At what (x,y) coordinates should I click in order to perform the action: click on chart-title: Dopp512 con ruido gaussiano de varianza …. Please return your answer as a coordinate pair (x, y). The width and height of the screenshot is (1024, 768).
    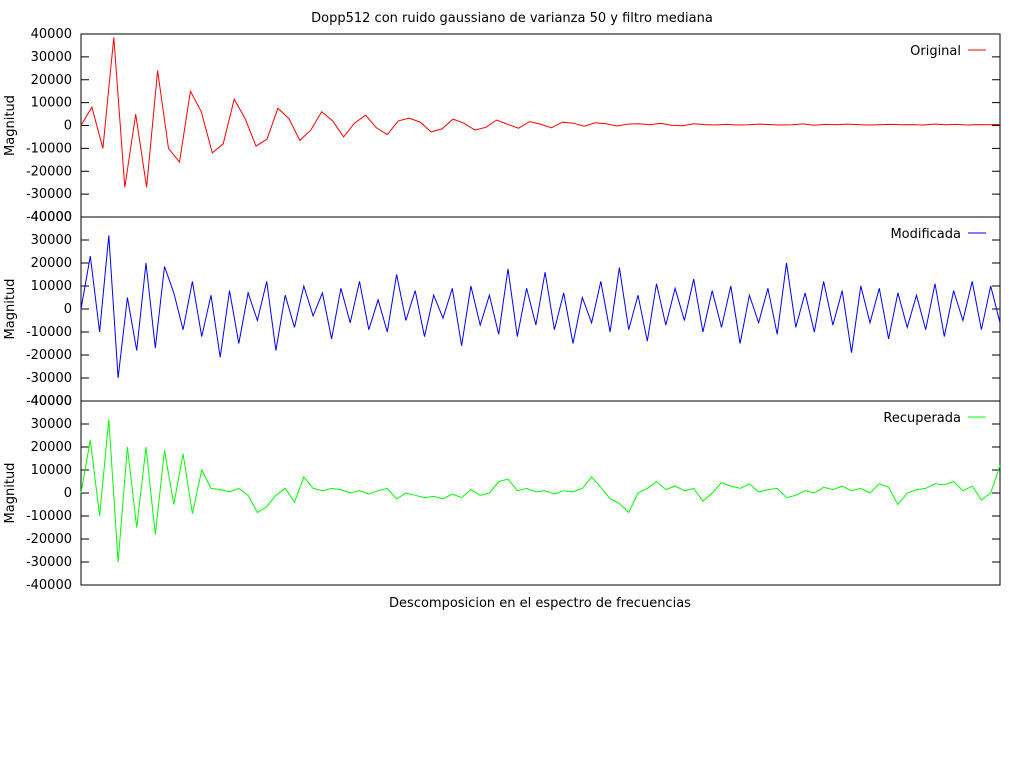
    Looking at the image, I should click on (512, 18).